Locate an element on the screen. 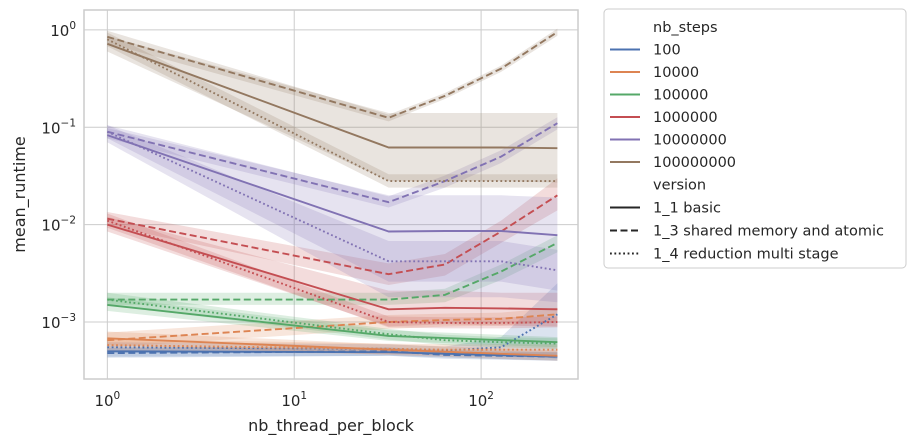 The image size is (913, 445). y-tick-label: 10⁻¹ is located at coordinates (58, 127).